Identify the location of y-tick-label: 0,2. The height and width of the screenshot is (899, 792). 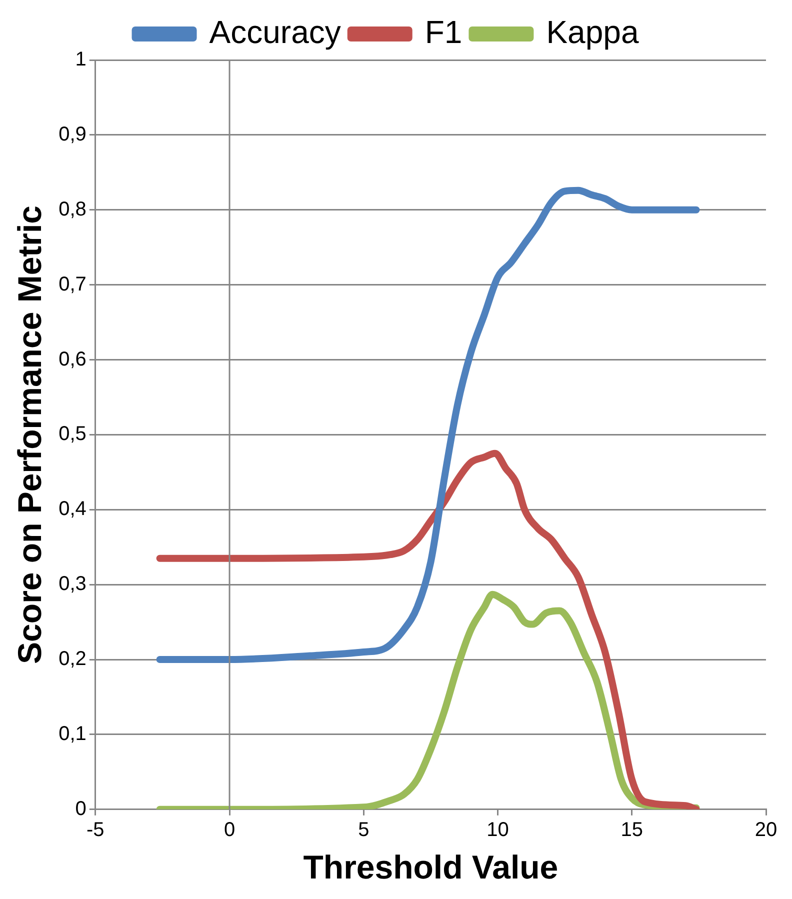
(72, 659).